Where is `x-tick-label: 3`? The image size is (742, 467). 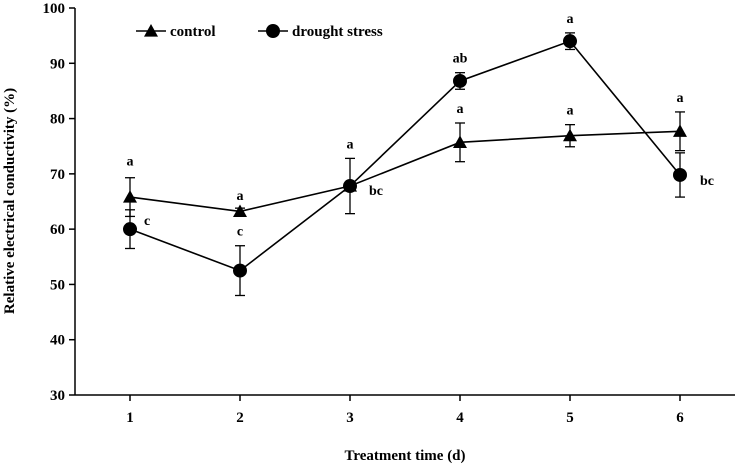 x-tick-label: 3 is located at coordinates (350, 418).